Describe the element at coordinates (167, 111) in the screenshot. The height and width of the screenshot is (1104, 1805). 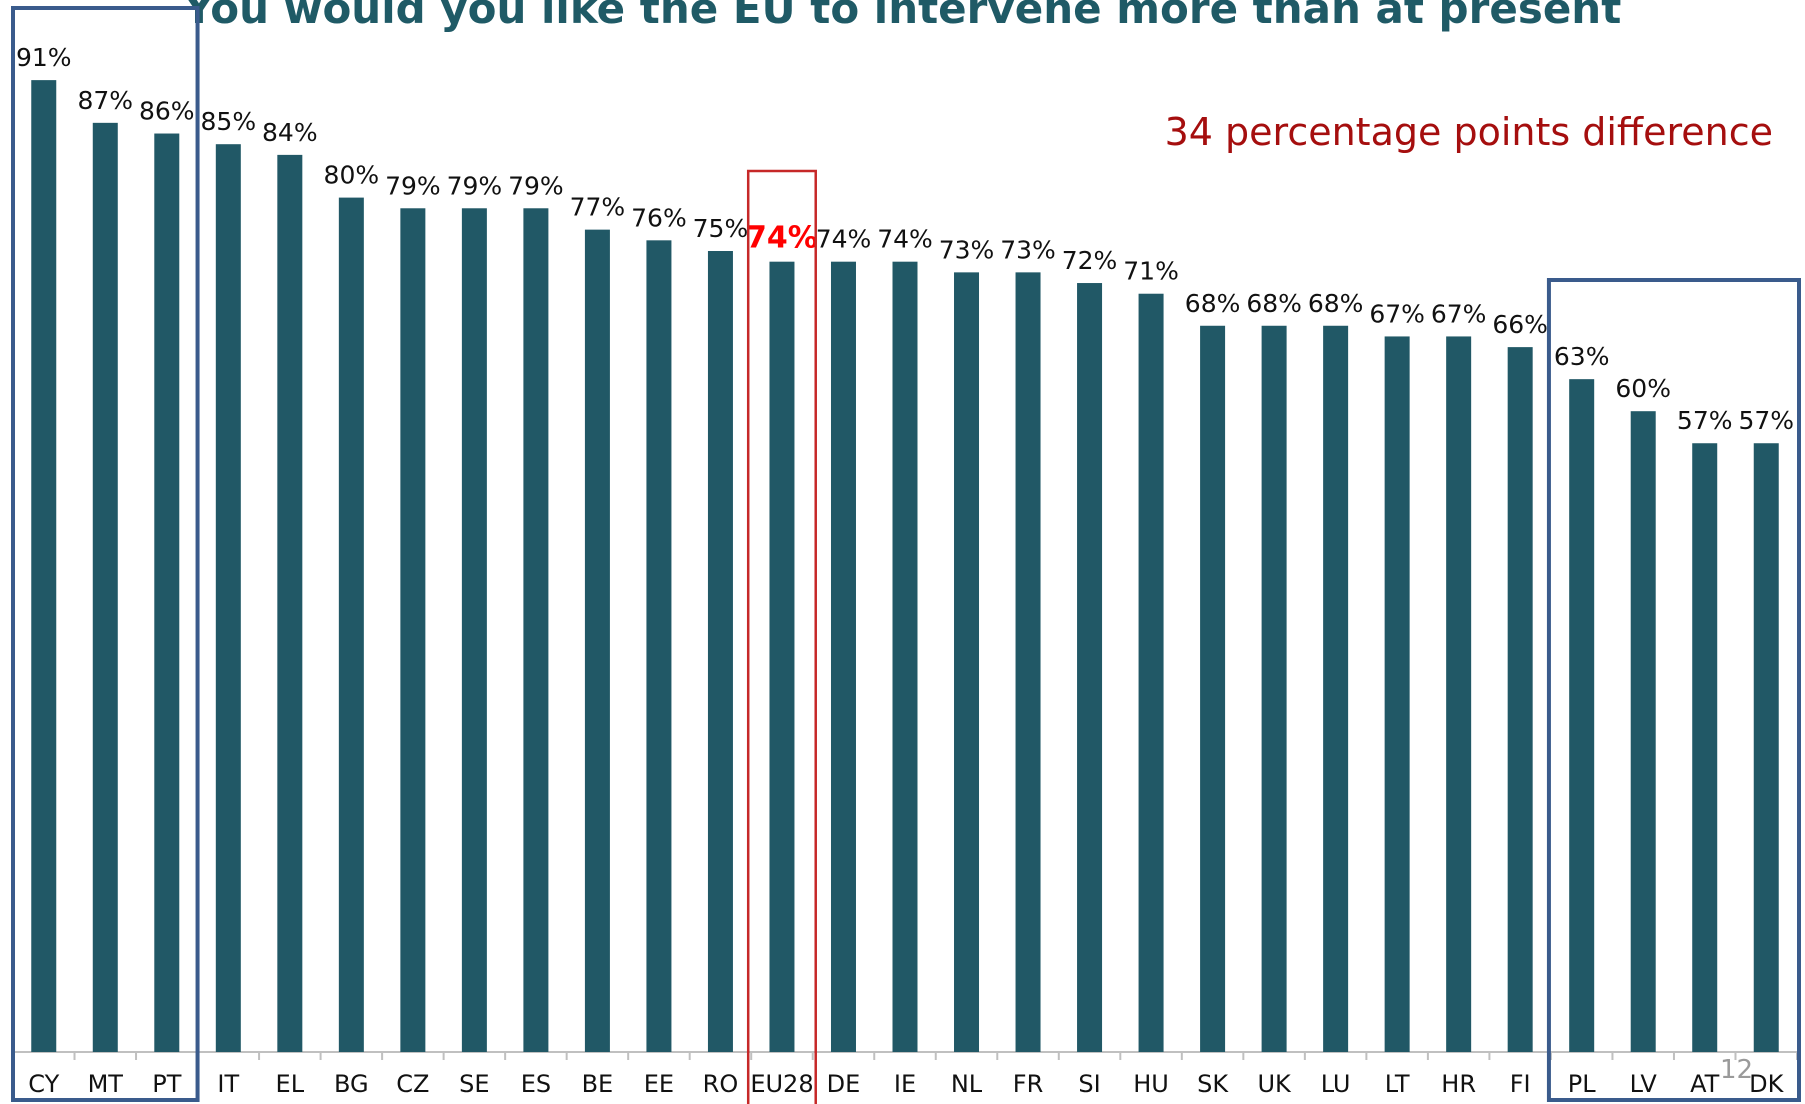
I see `value-label: 86%` at that location.